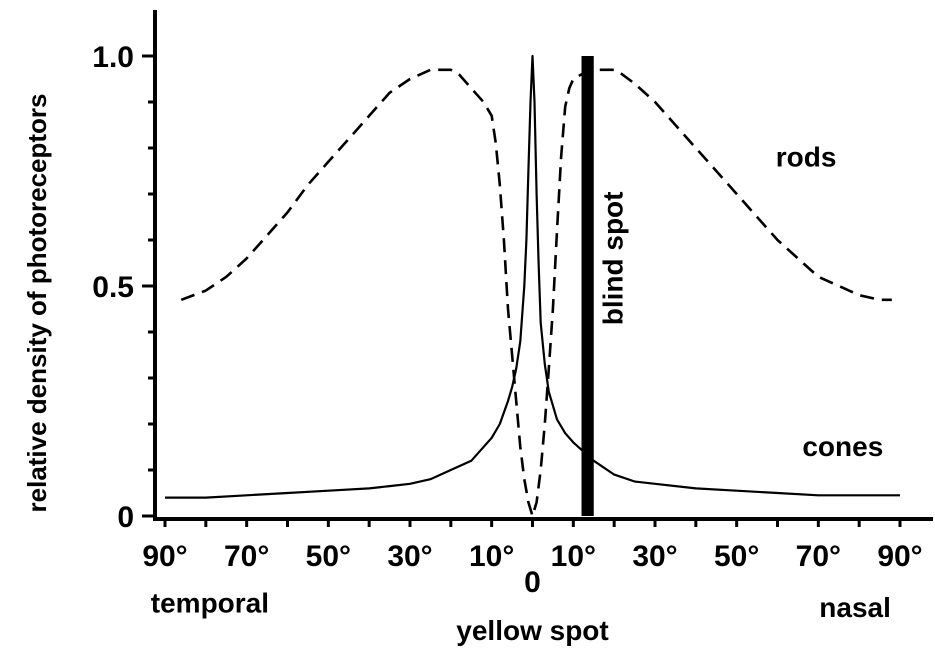 This screenshot has width=935, height=654. Describe the element at coordinates (842, 446) in the screenshot. I see `annotation-cones: cones` at that location.